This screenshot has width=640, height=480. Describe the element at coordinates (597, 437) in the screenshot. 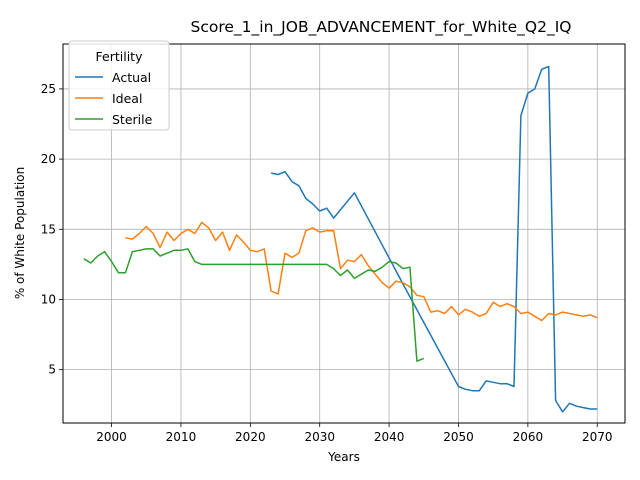

I see `x-tick-label: 2070` at that location.